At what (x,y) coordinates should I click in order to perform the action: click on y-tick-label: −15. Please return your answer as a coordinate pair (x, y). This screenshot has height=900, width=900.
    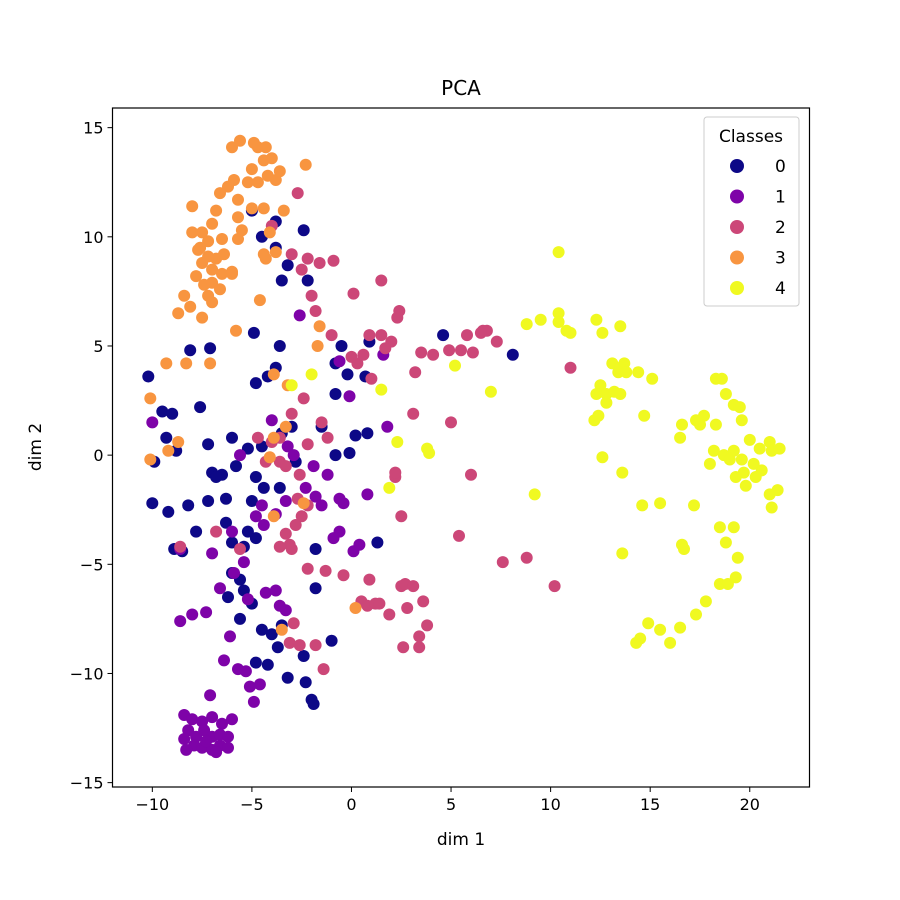
    Looking at the image, I should click on (87, 783).